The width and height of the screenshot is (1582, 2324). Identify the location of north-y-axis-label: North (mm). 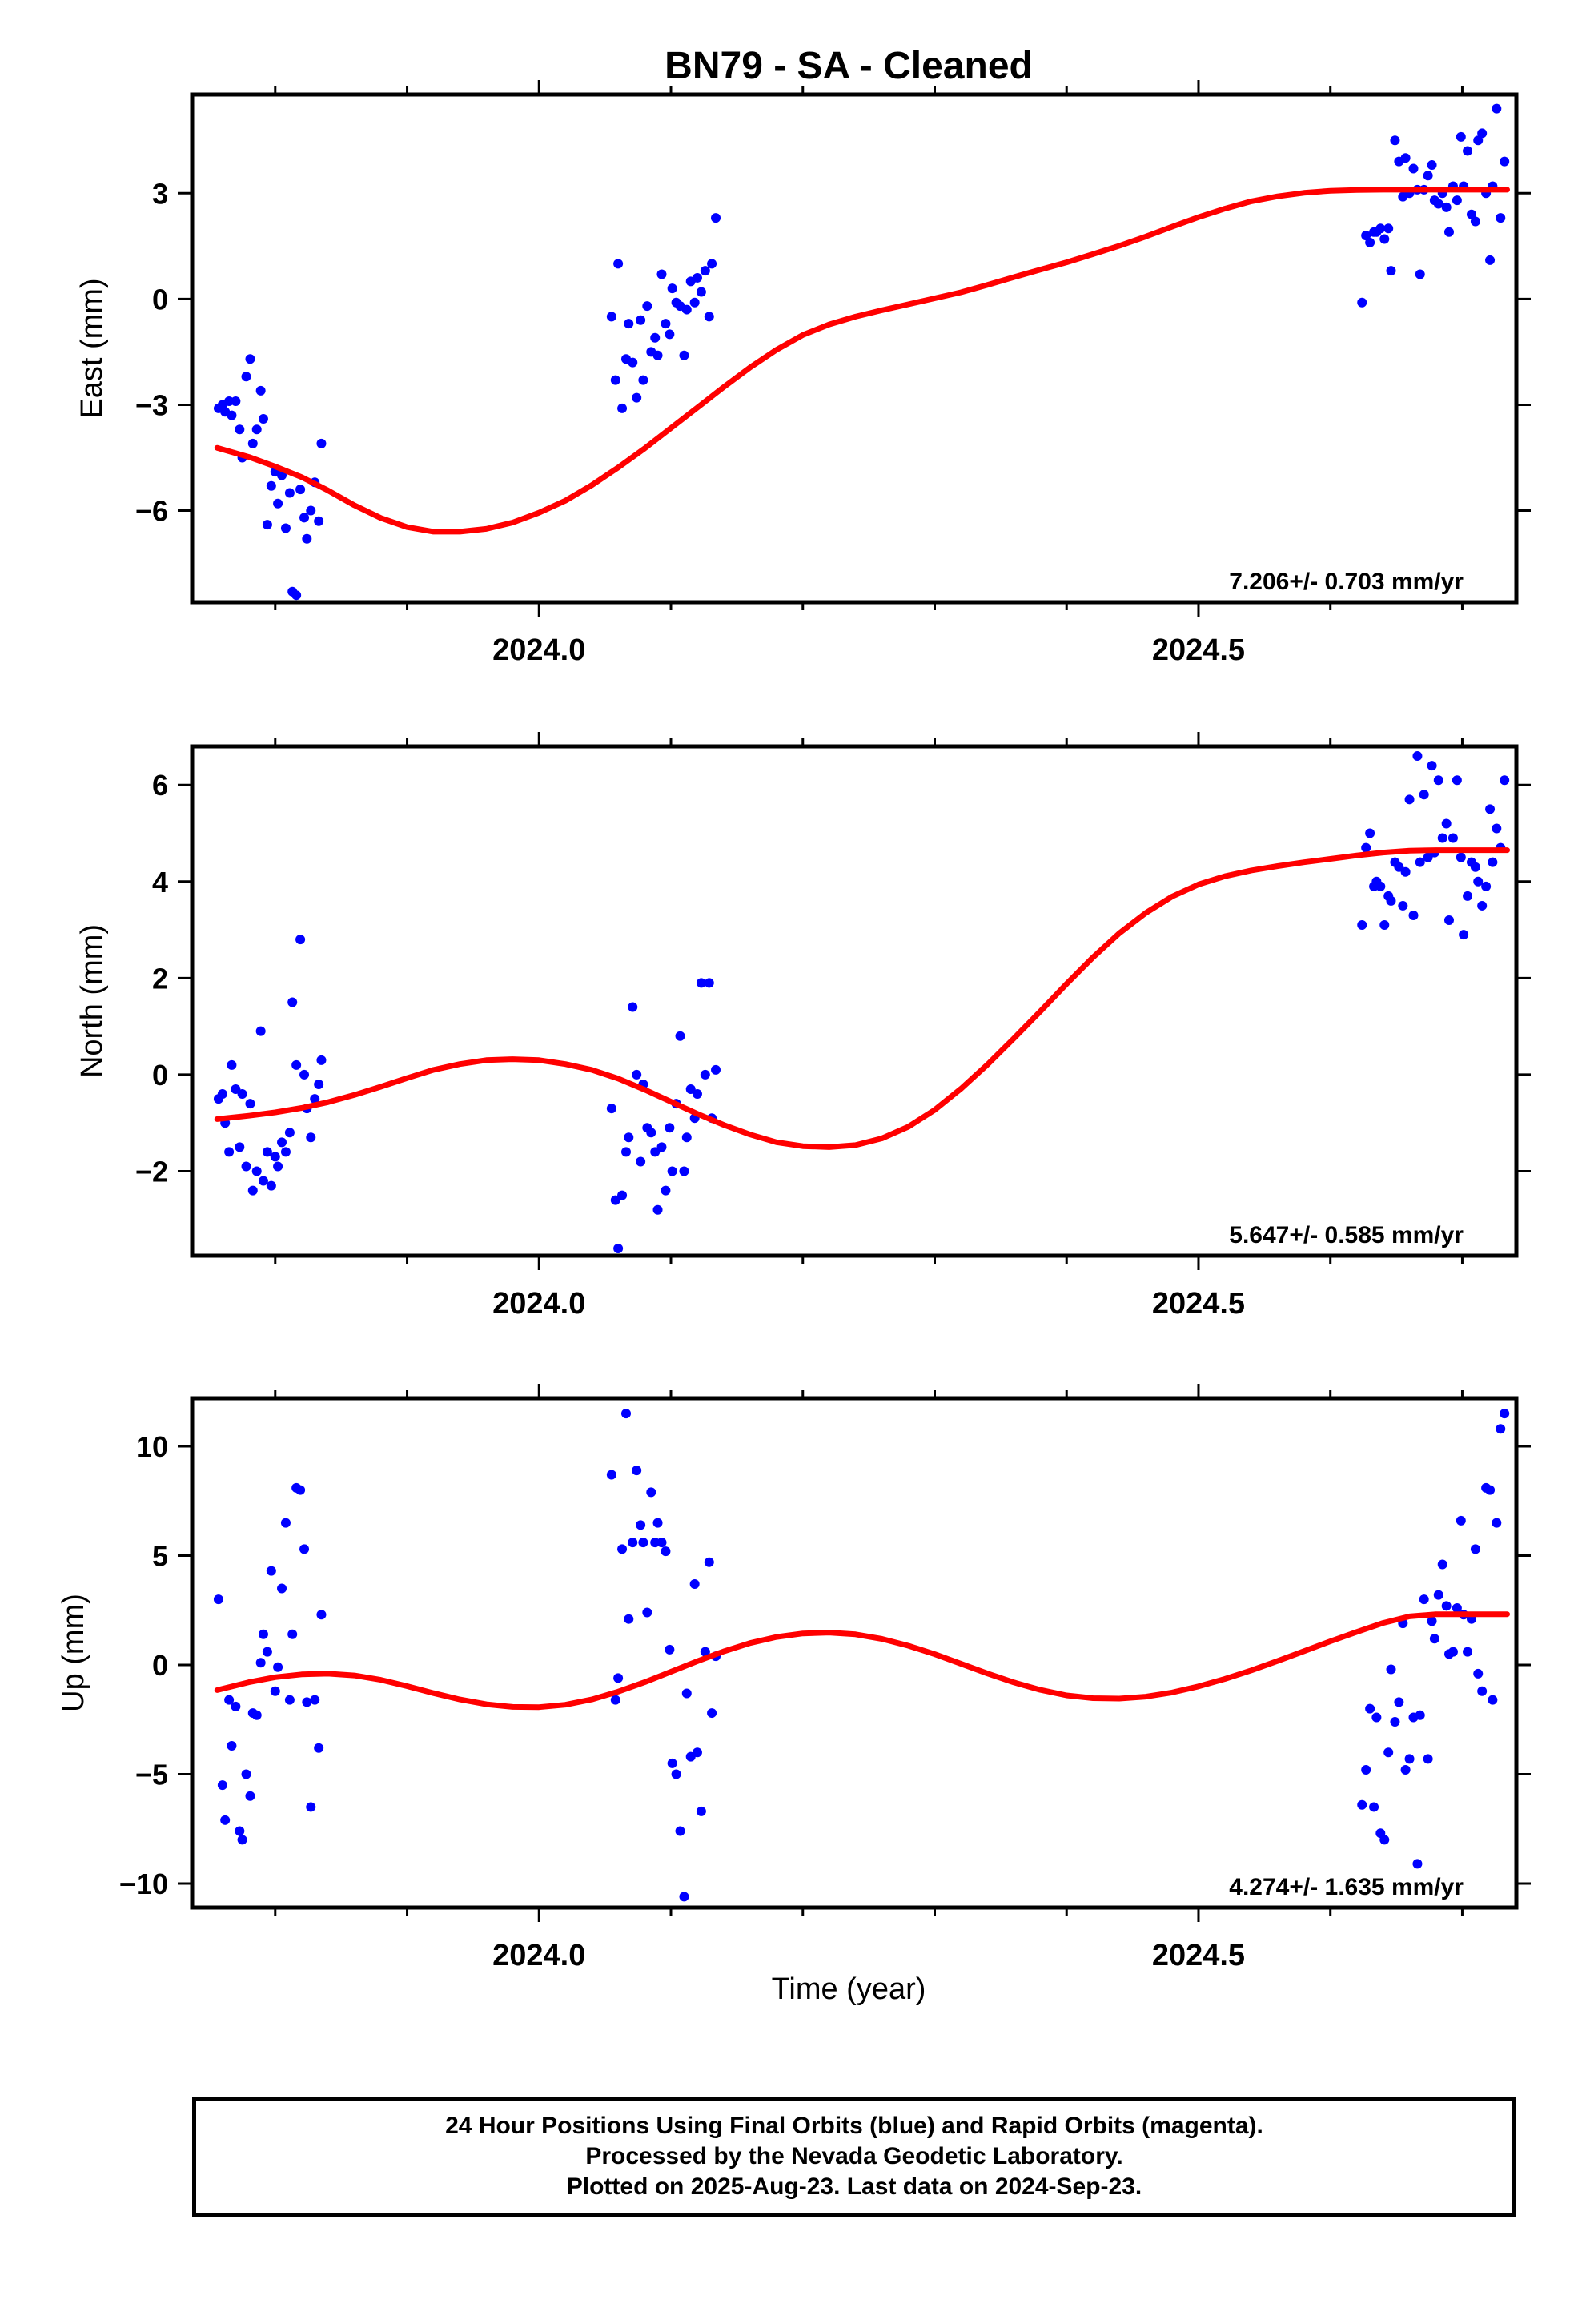
(92, 1001).